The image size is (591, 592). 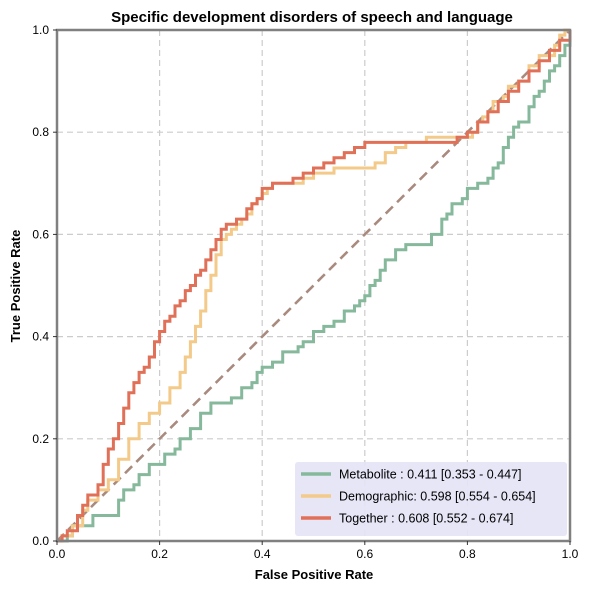 I want to click on y-tick-label: 0.2, so click(x=40, y=439).